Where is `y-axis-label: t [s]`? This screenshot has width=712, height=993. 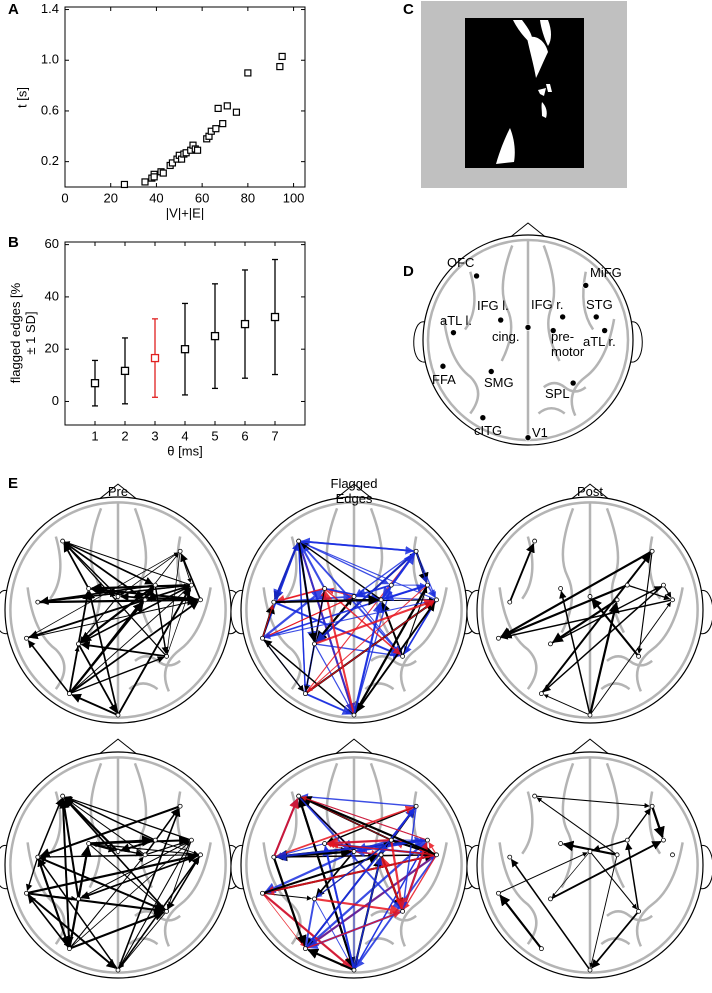
y-axis-label: t [s] is located at coordinates (22, 97).